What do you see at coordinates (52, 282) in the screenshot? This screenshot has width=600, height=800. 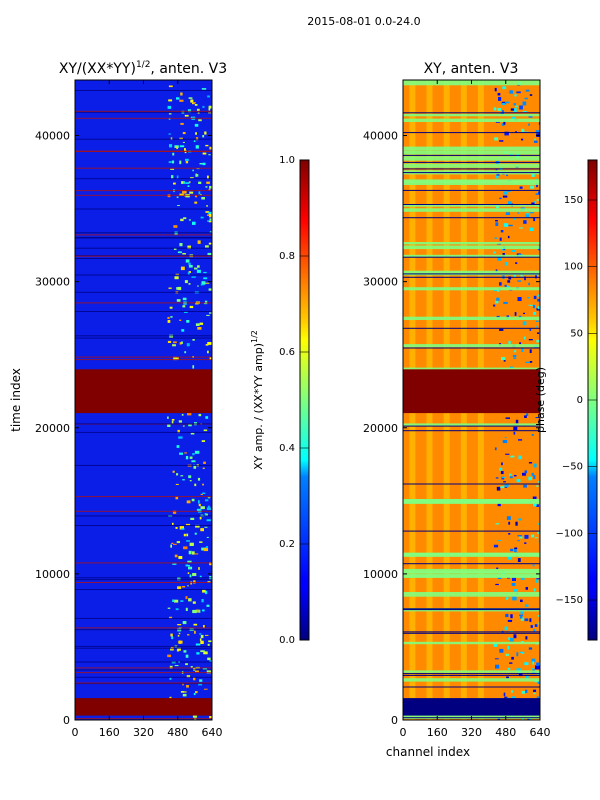 I see `y-tick-label: 30000` at bounding box center [52, 282].